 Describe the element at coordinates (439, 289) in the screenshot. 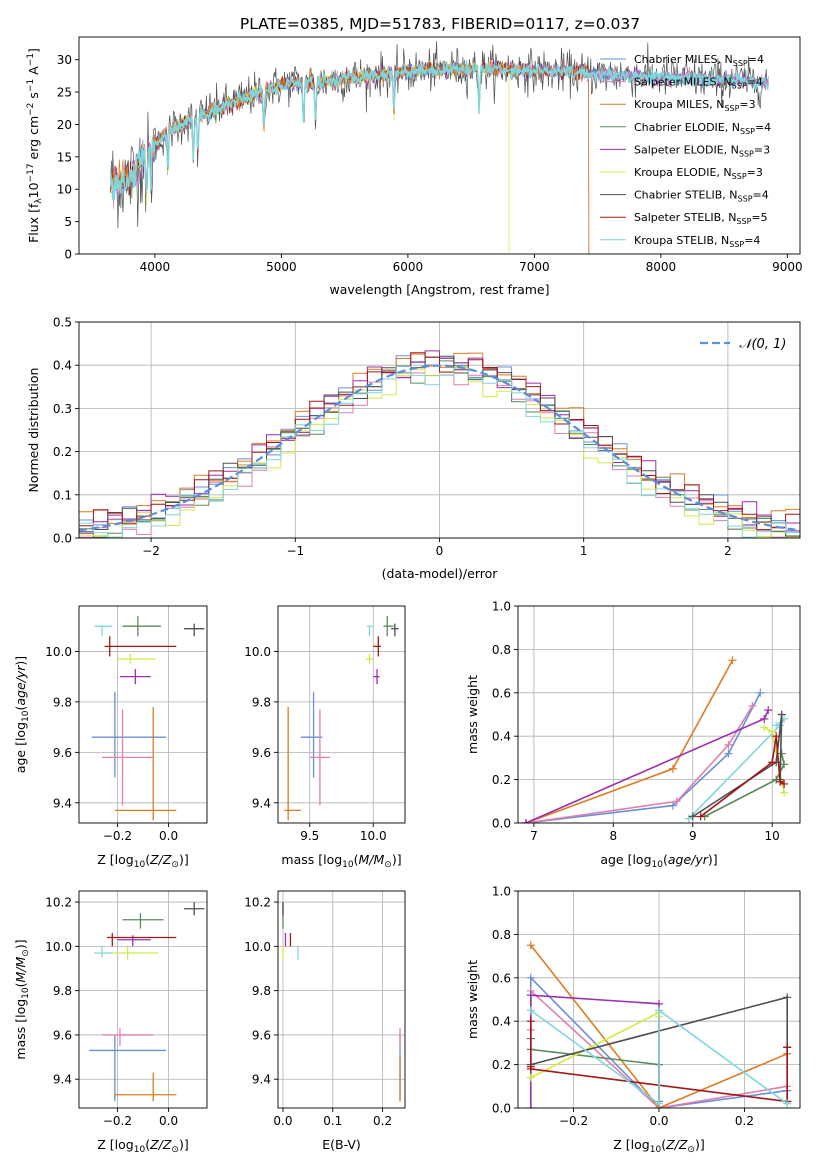

I see `x-axis-label: wavelength [Angstrom, rest frame]` at that location.